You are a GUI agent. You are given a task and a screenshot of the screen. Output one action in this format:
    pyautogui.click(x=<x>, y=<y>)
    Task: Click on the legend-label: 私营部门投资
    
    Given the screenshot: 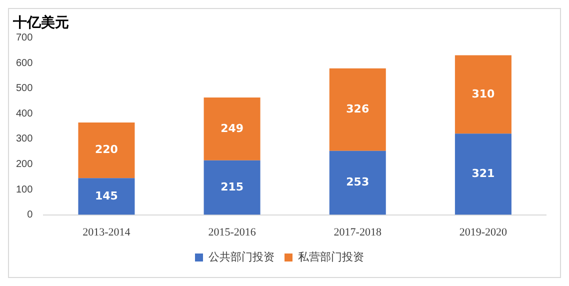 What is the action you would take?
    pyautogui.click(x=331, y=257)
    